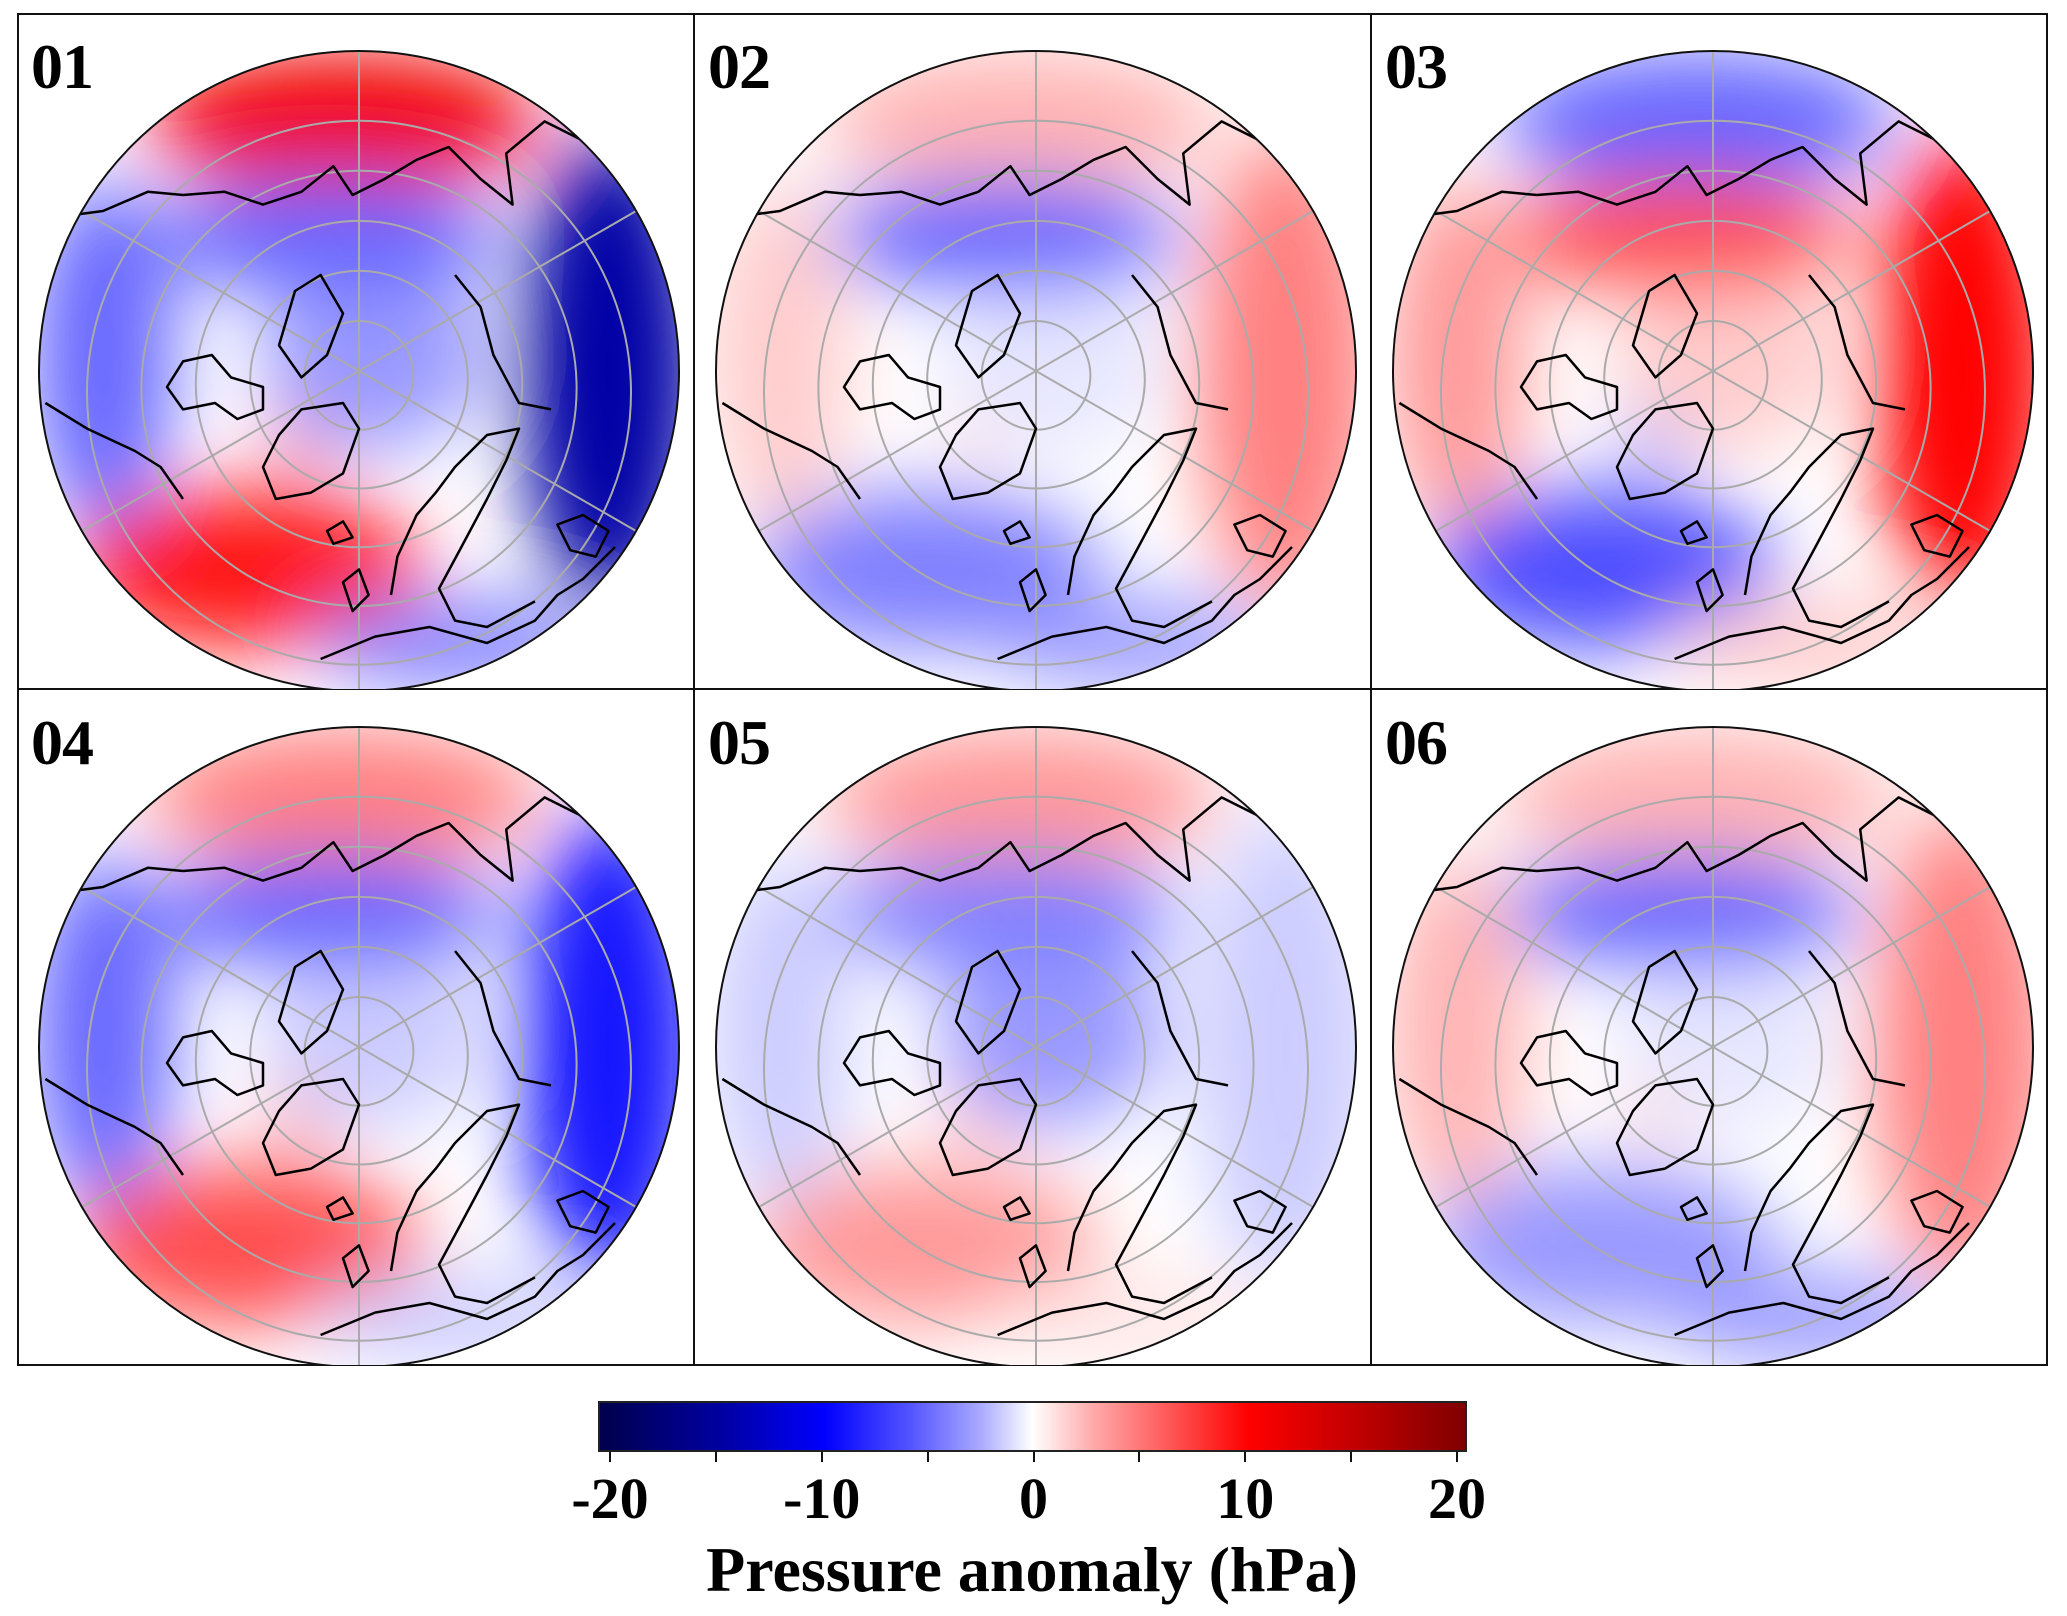  I want to click on panel-label: 05, so click(739, 742).